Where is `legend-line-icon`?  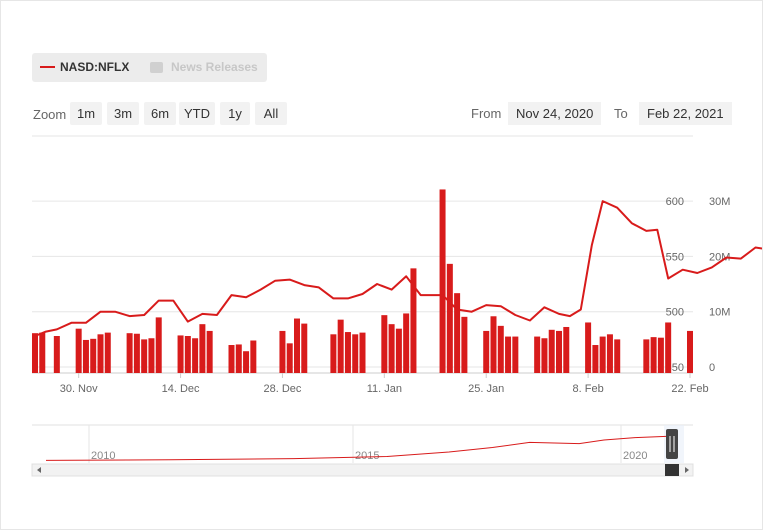 legend-line-icon is located at coordinates (47, 67).